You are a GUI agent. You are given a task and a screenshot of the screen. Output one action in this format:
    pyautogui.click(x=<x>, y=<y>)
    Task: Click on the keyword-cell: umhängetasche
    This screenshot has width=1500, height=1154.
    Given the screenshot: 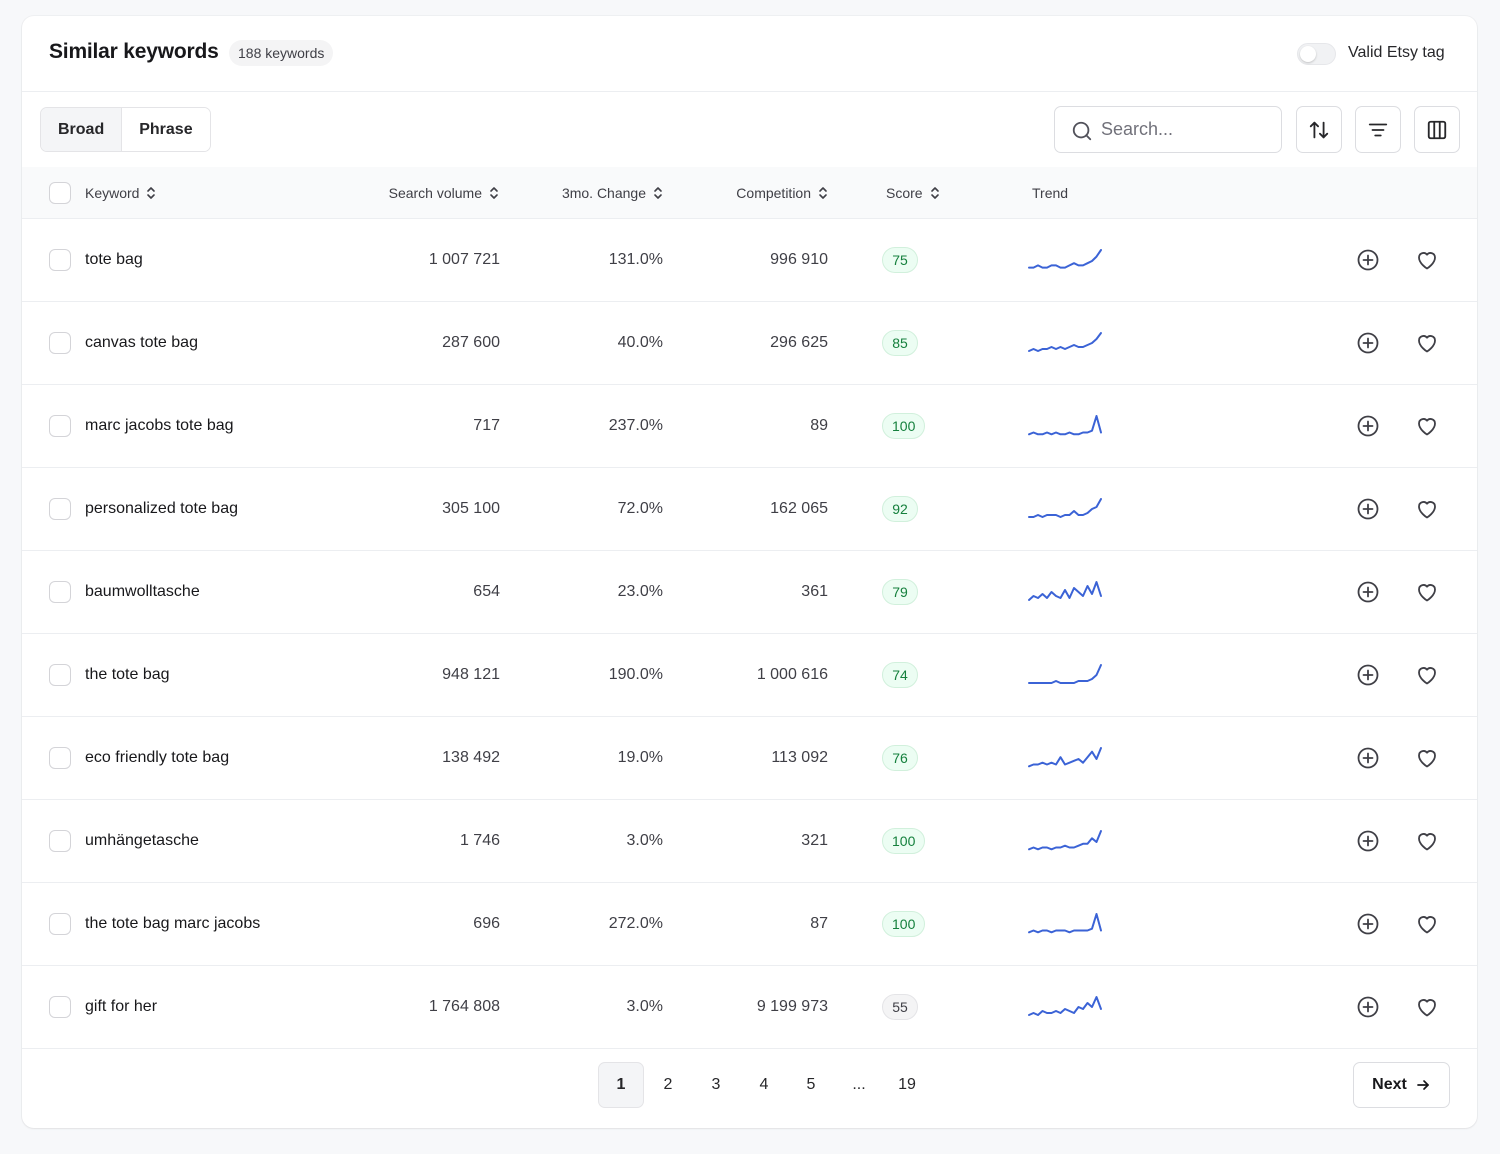 What is the action you would take?
    pyautogui.click(x=142, y=840)
    